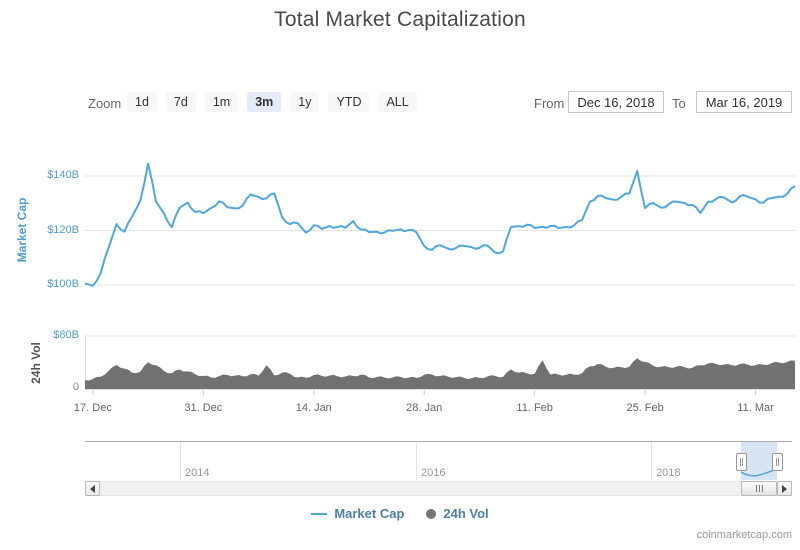 This screenshot has width=800, height=550. Describe the element at coordinates (679, 103) in the screenshot. I see `to-label: To` at that location.